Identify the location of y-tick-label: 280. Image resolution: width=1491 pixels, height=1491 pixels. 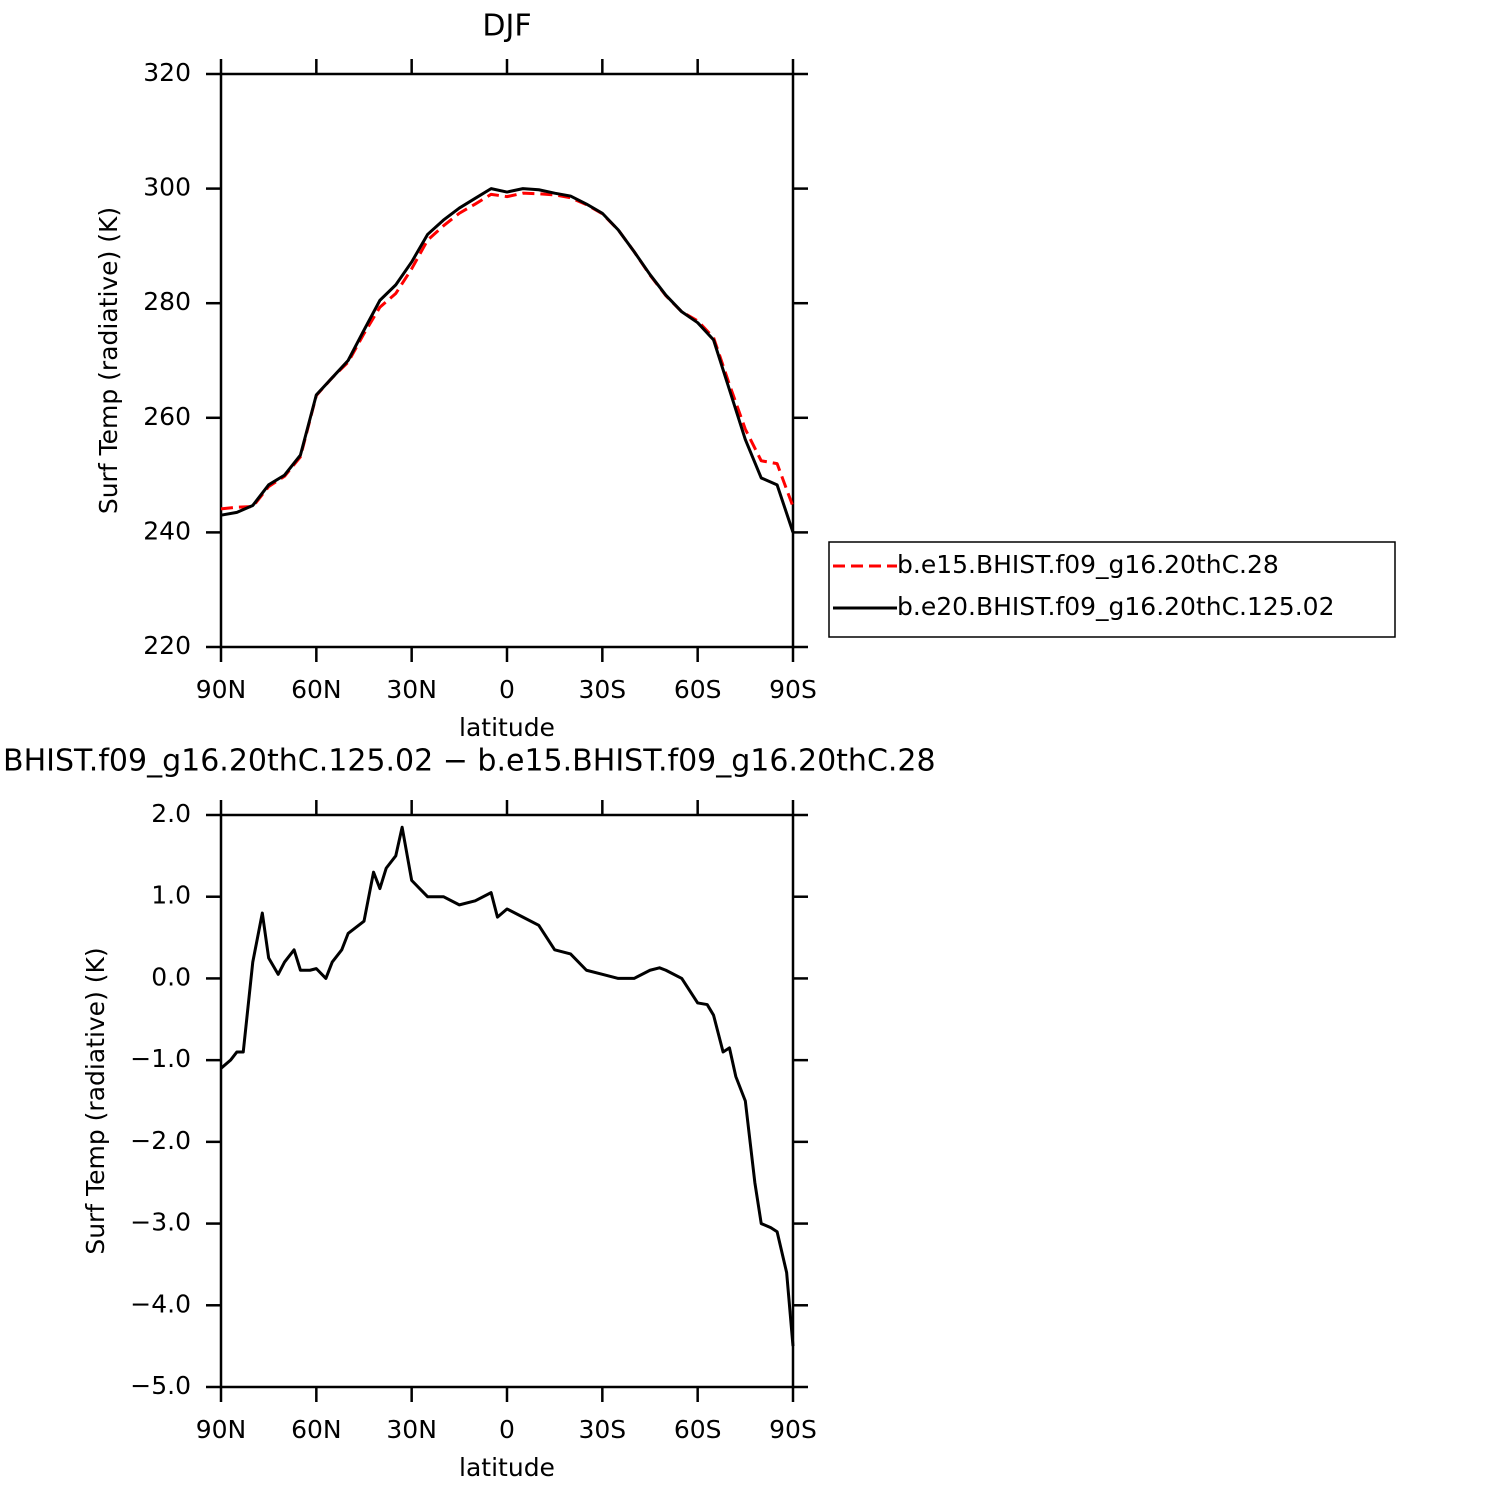
(167, 301).